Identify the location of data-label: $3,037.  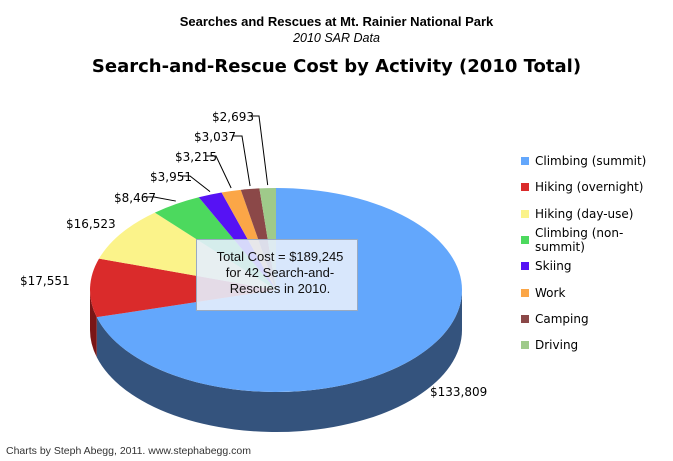
(215, 137).